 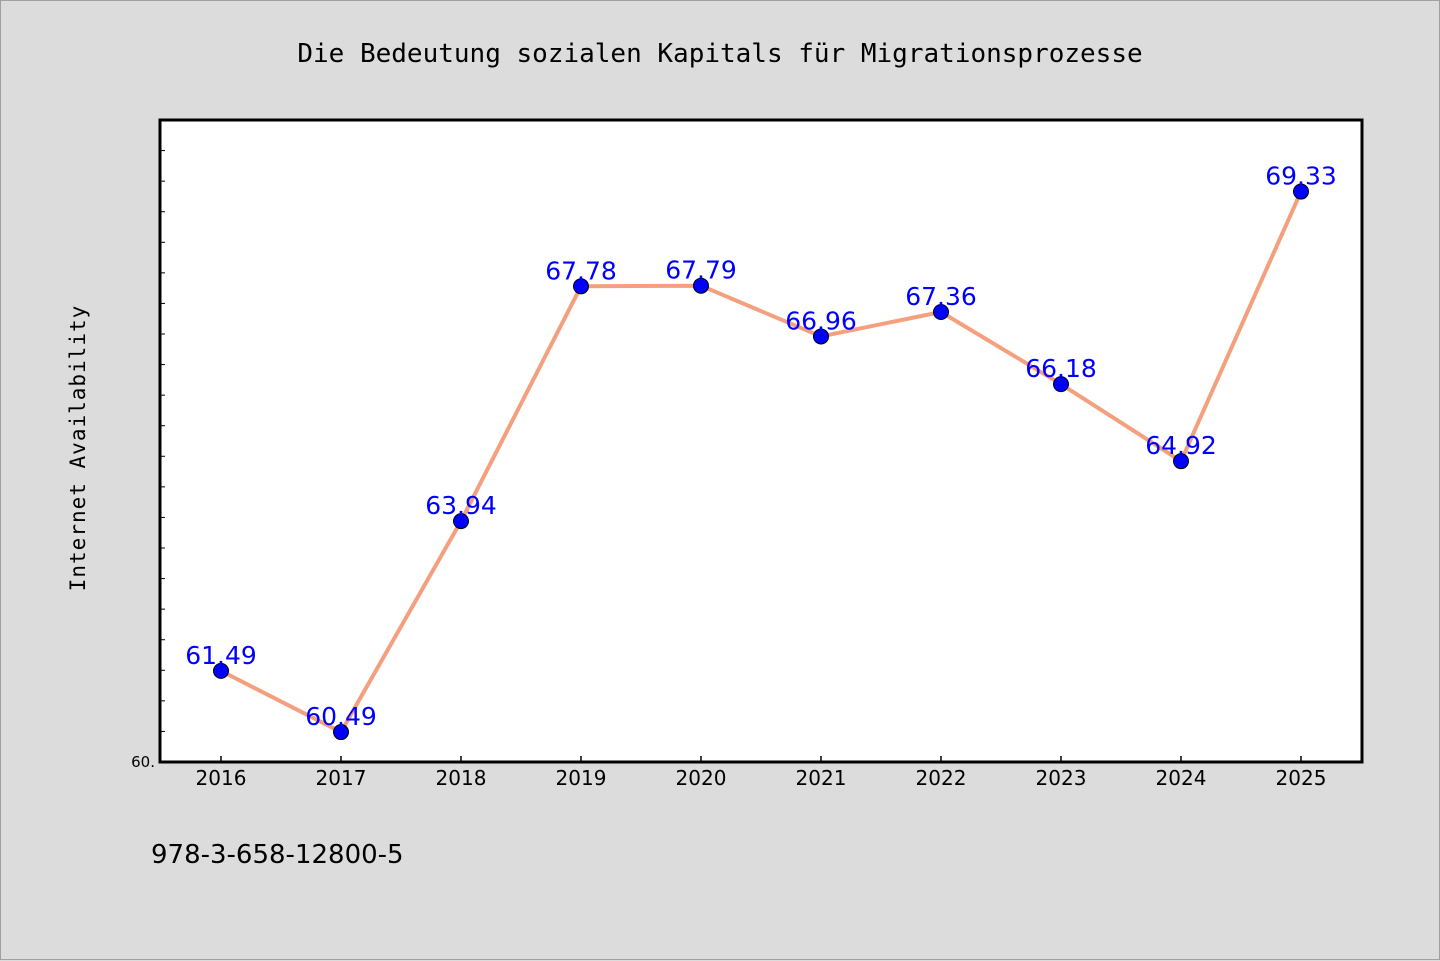 What do you see at coordinates (341, 778) in the screenshot?
I see `x-tick-label: 2017` at bounding box center [341, 778].